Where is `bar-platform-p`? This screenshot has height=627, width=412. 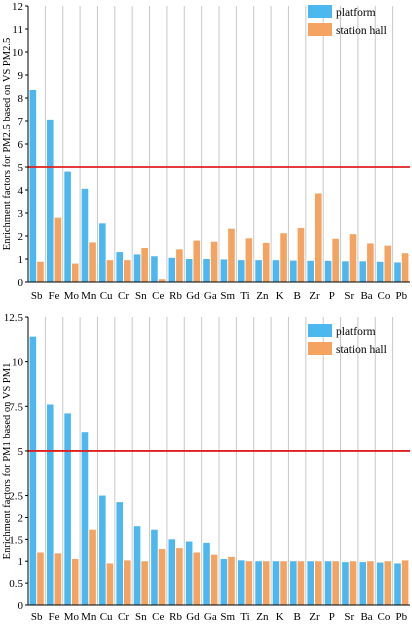
bar-platform-p is located at coordinates (328, 583).